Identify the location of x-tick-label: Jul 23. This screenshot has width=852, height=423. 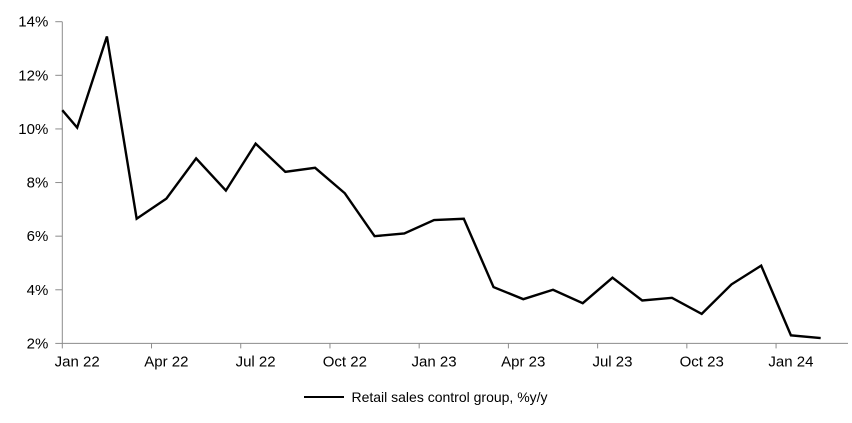
(612, 361).